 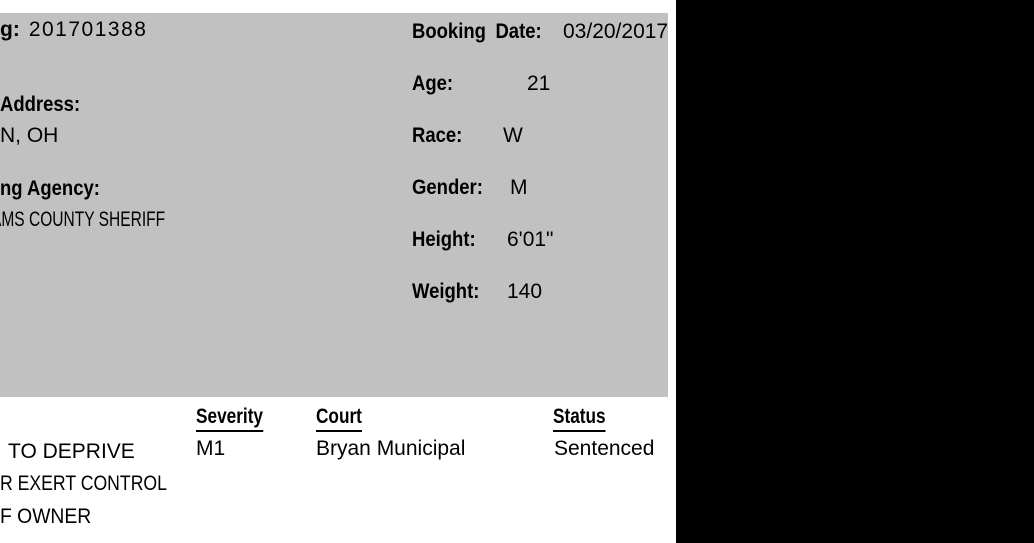 What do you see at coordinates (433, 83) in the screenshot?
I see `field-label-age: Age:` at bounding box center [433, 83].